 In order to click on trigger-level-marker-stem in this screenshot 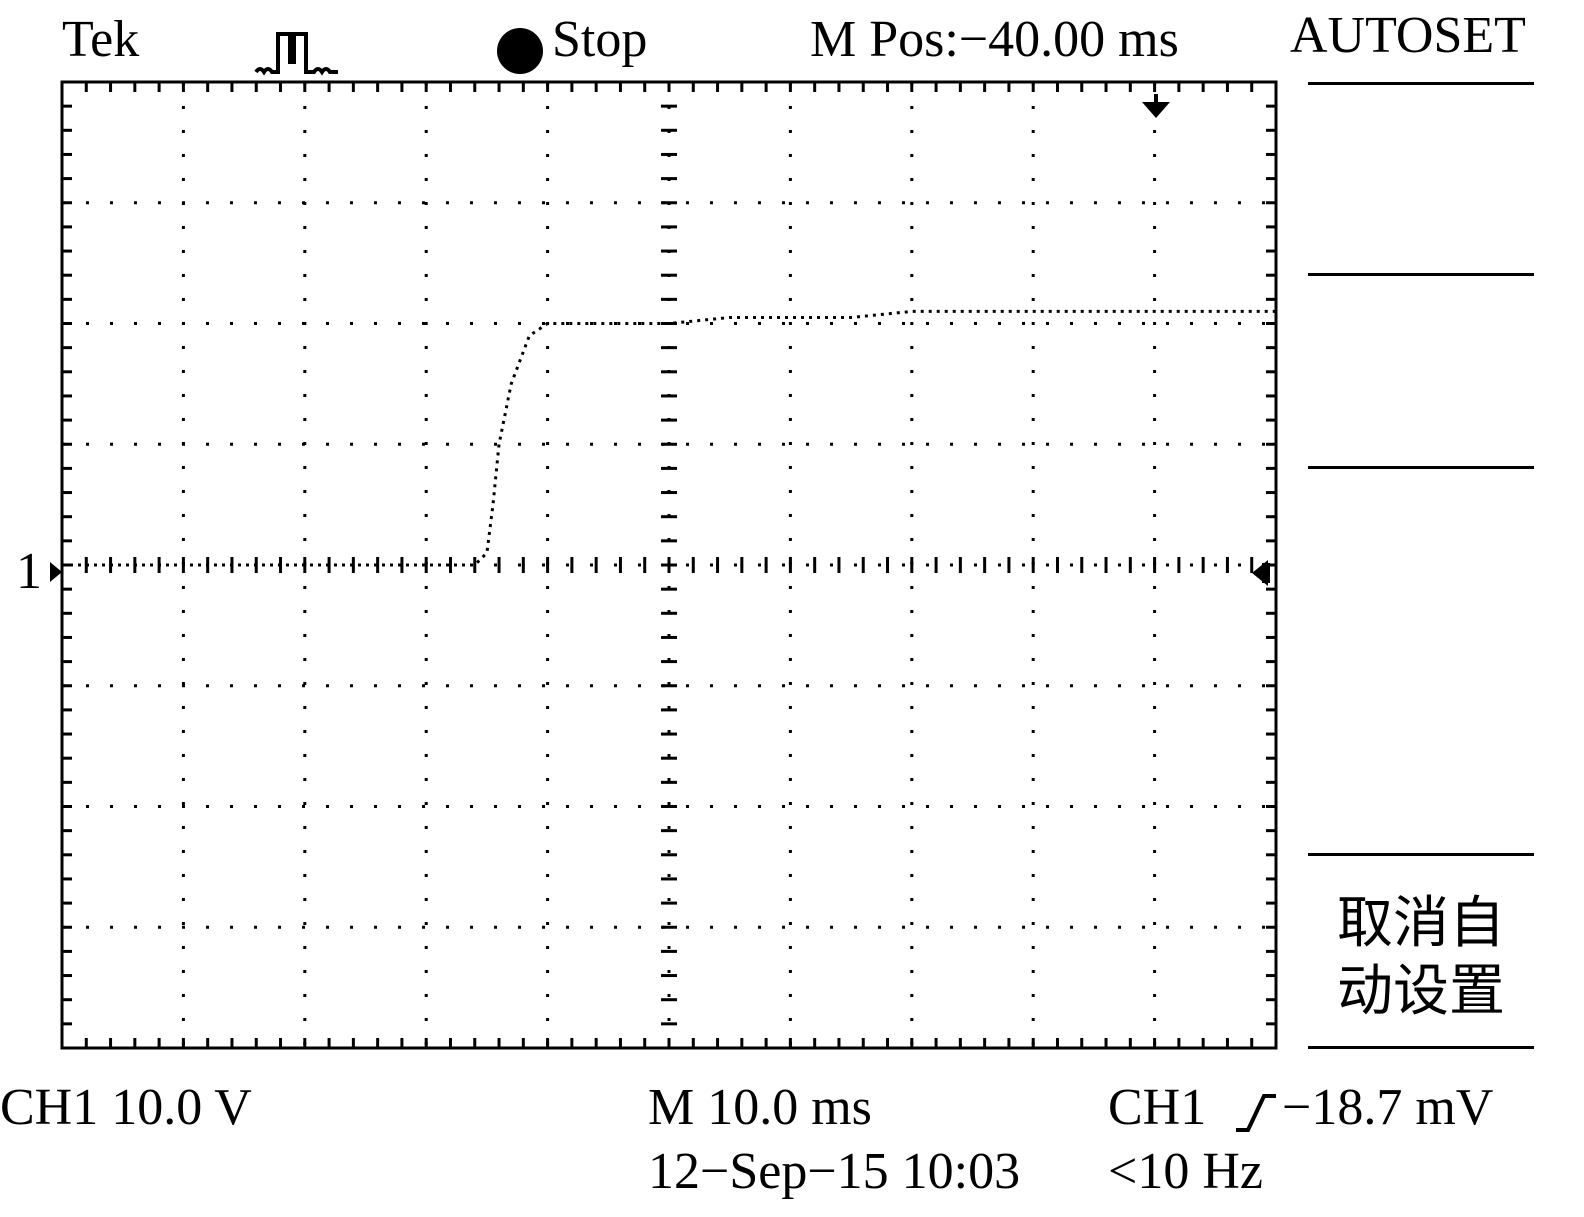, I will do `click(1266, 573)`.